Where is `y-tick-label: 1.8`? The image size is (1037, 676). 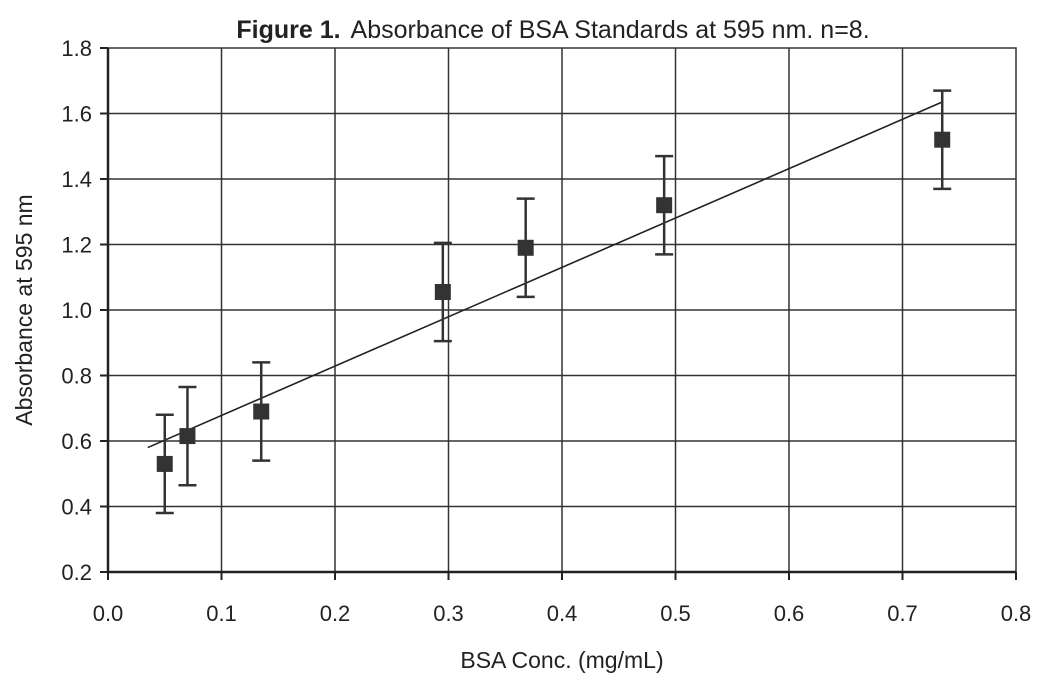 y-tick-label: 1.8 is located at coordinates (76, 48).